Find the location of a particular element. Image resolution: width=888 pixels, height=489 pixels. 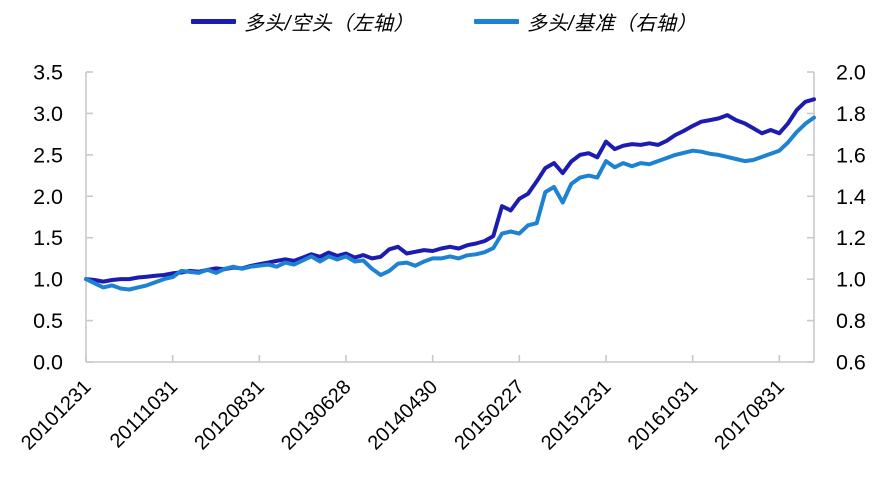

svg-text: 0.5 is located at coordinates (48, 321).